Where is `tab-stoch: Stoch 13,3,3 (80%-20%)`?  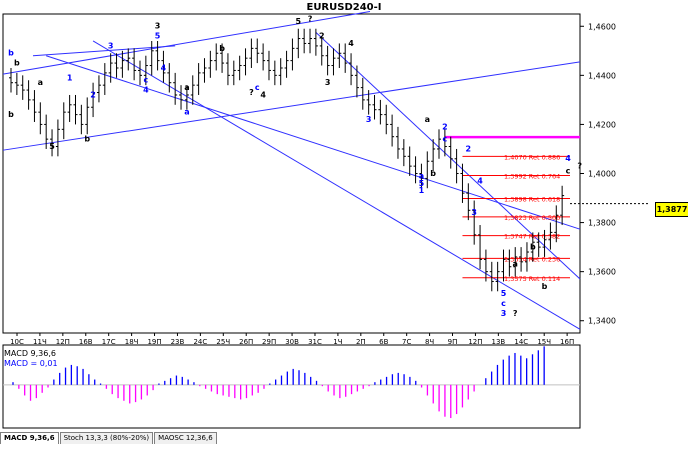 tab-stoch: Stoch 13,3,3 (80%-20%) is located at coordinates (106, 438).